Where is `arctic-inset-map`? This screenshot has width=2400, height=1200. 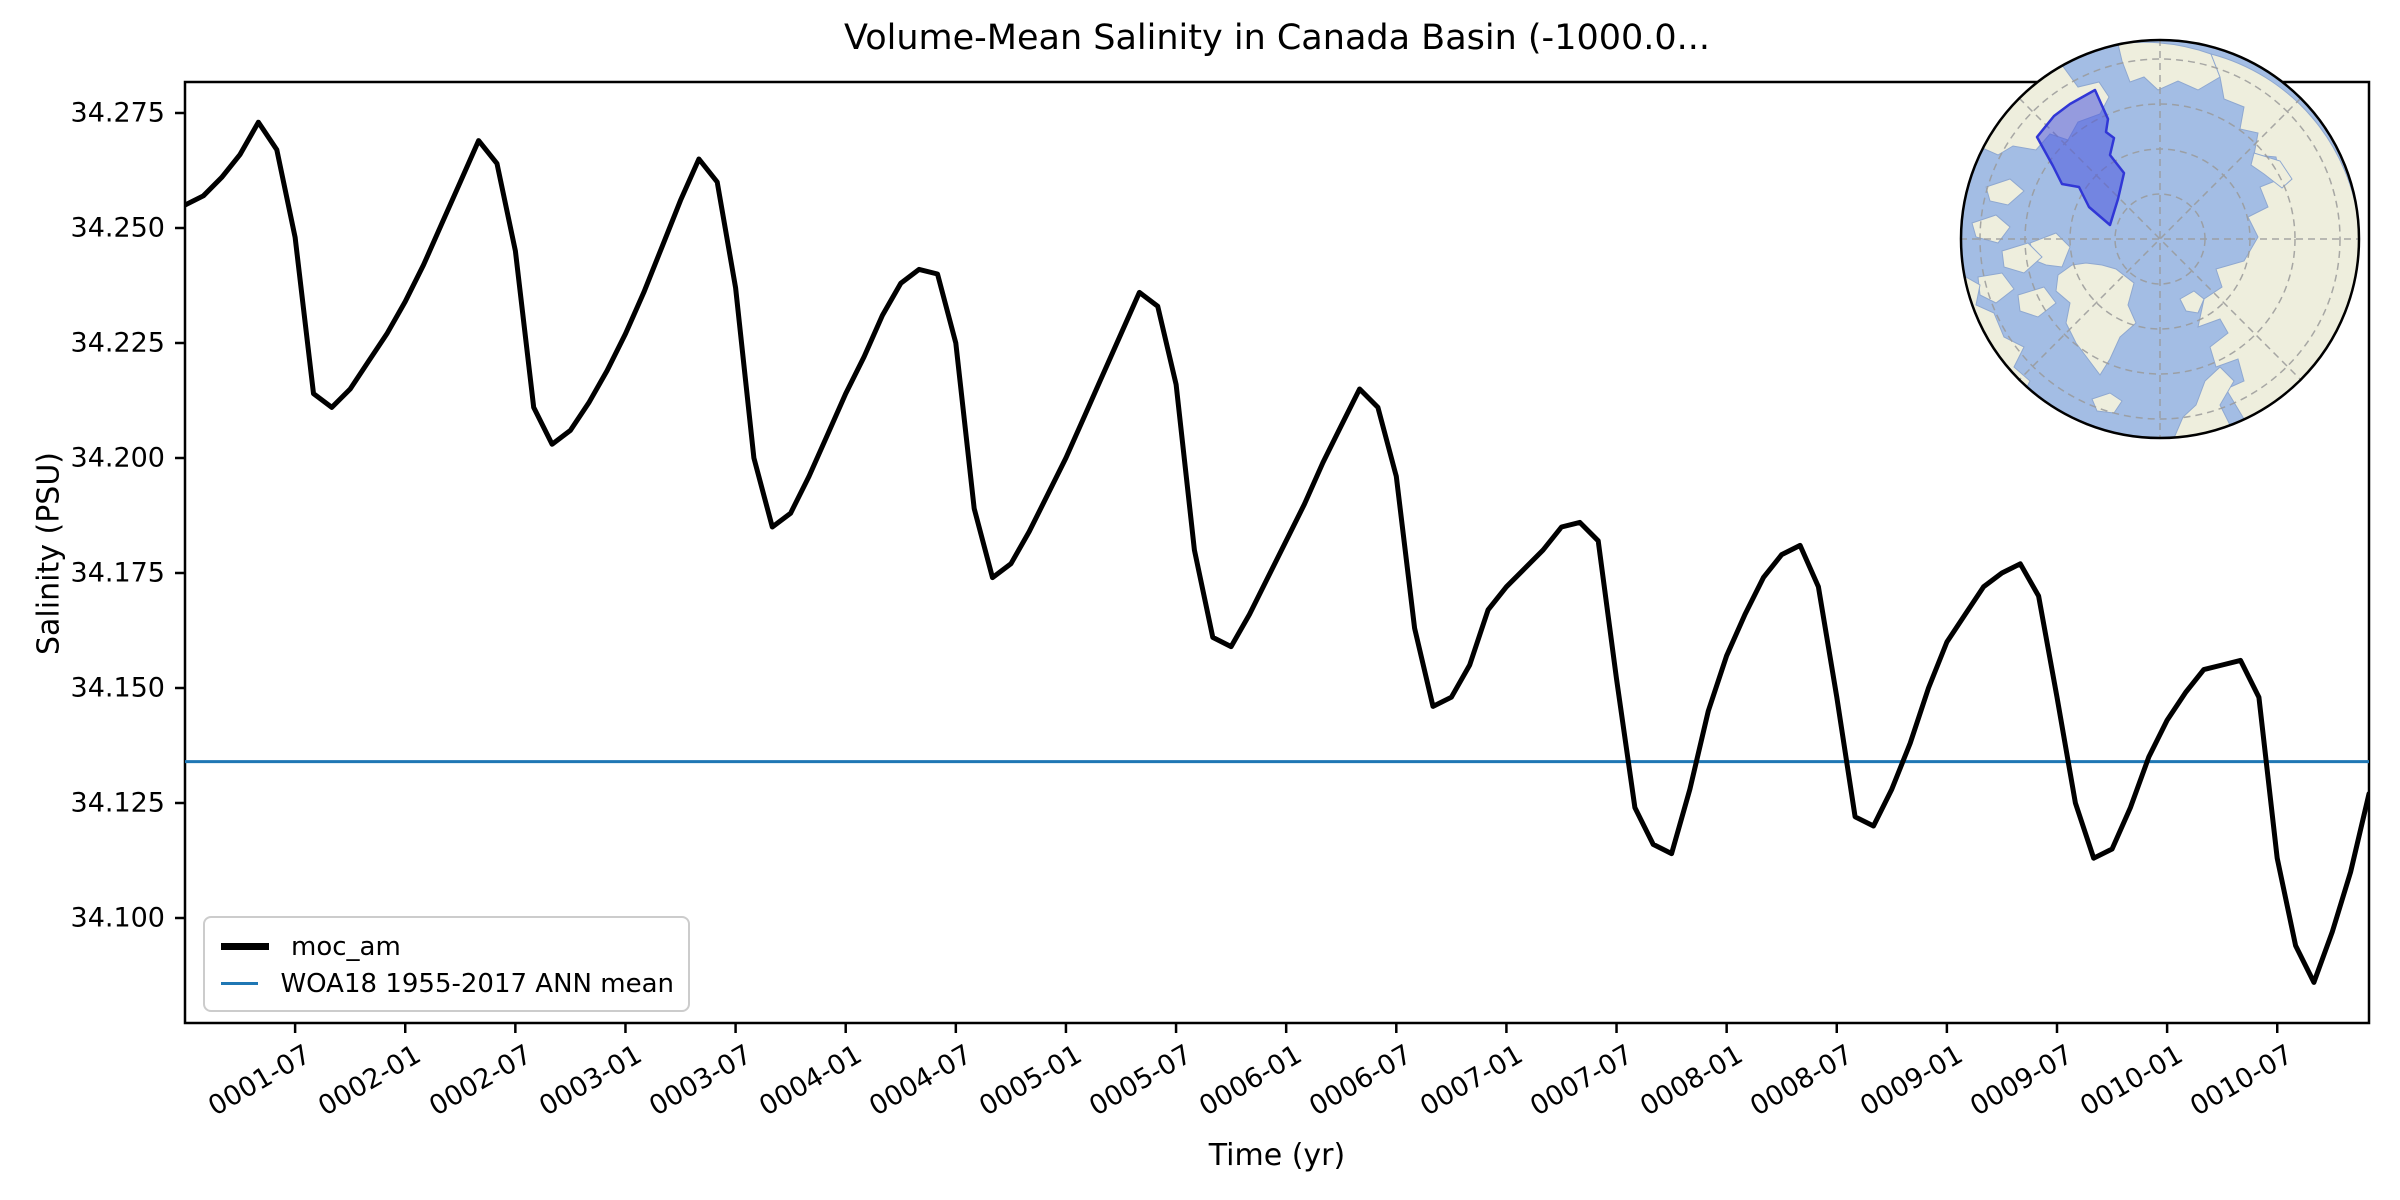
arctic-inset-map is located at coordinates (2160, 239).